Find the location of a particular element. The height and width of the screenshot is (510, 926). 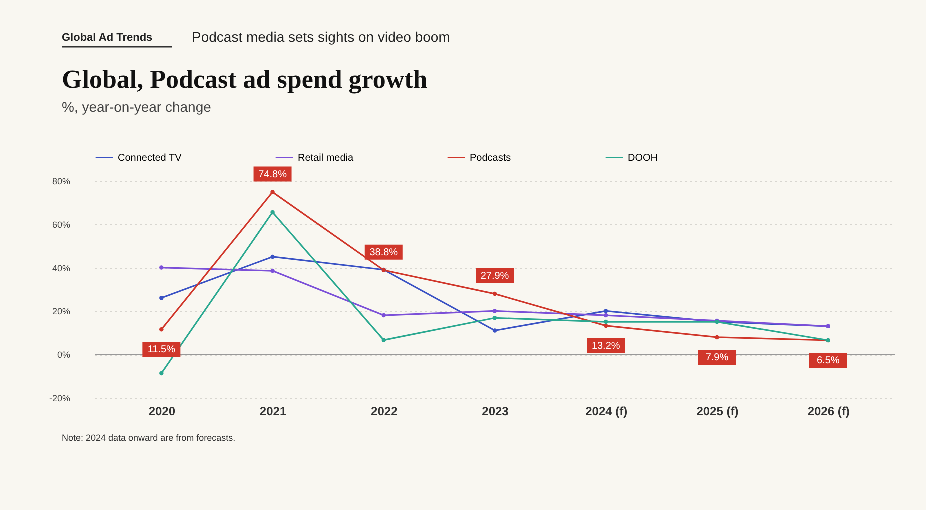

x-tick-label: 2024 (f) is located at coordinates (607, 411).